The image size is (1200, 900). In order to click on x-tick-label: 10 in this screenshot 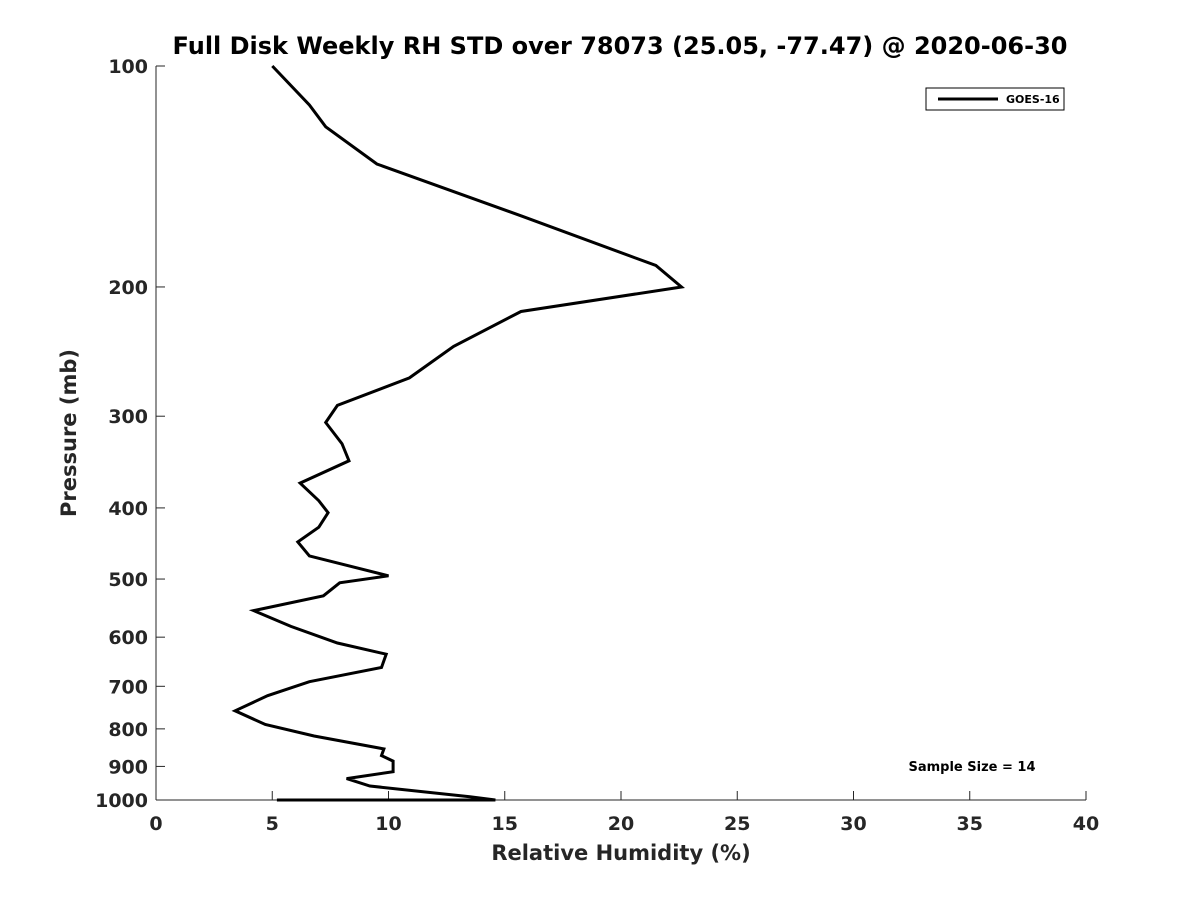, I will do `click(388, 824)`.